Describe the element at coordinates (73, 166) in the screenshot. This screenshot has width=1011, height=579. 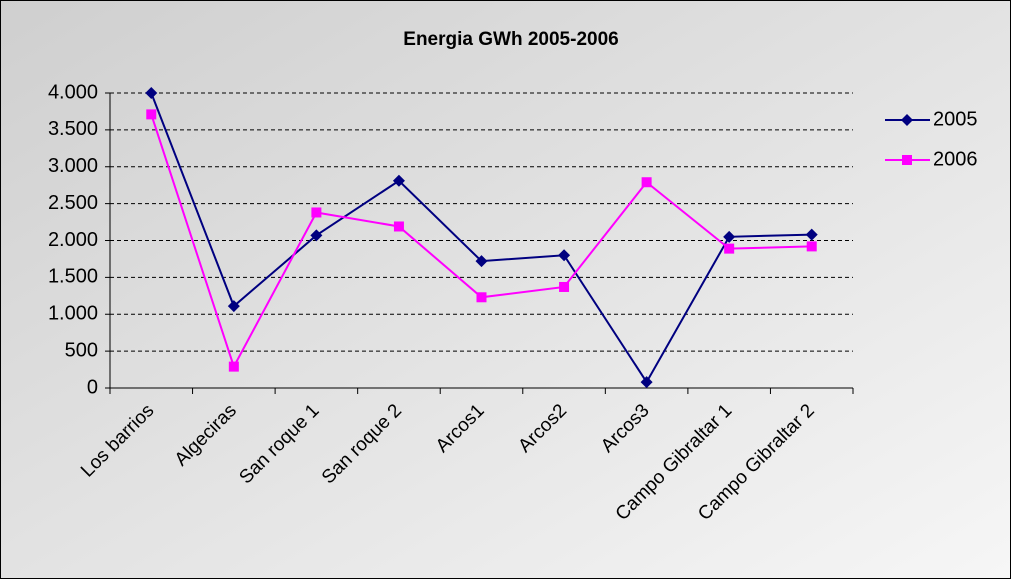
I see `y-tick-label: 3.000` at that location.